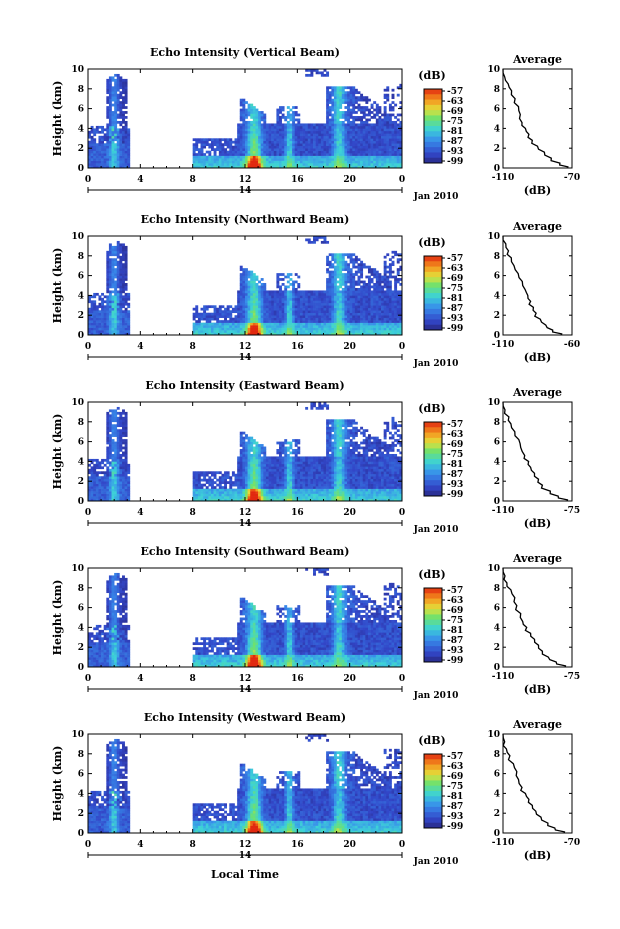  What do you see at coordinates (57, 119) in the screenshot?
I see `y-axis-label: Height (km)` at bounding box center [57, 119].